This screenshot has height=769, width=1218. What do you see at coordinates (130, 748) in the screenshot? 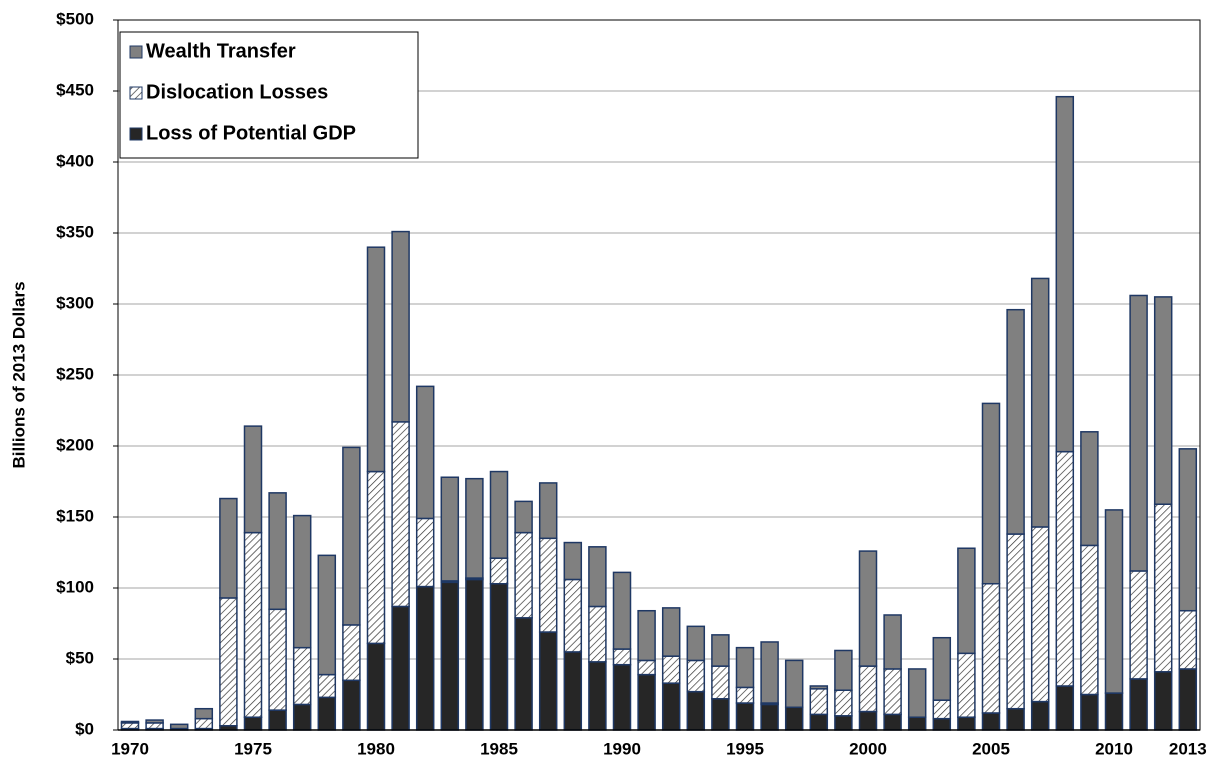
I see `x-tick-label: 1970` at bounding box center [130, 748].